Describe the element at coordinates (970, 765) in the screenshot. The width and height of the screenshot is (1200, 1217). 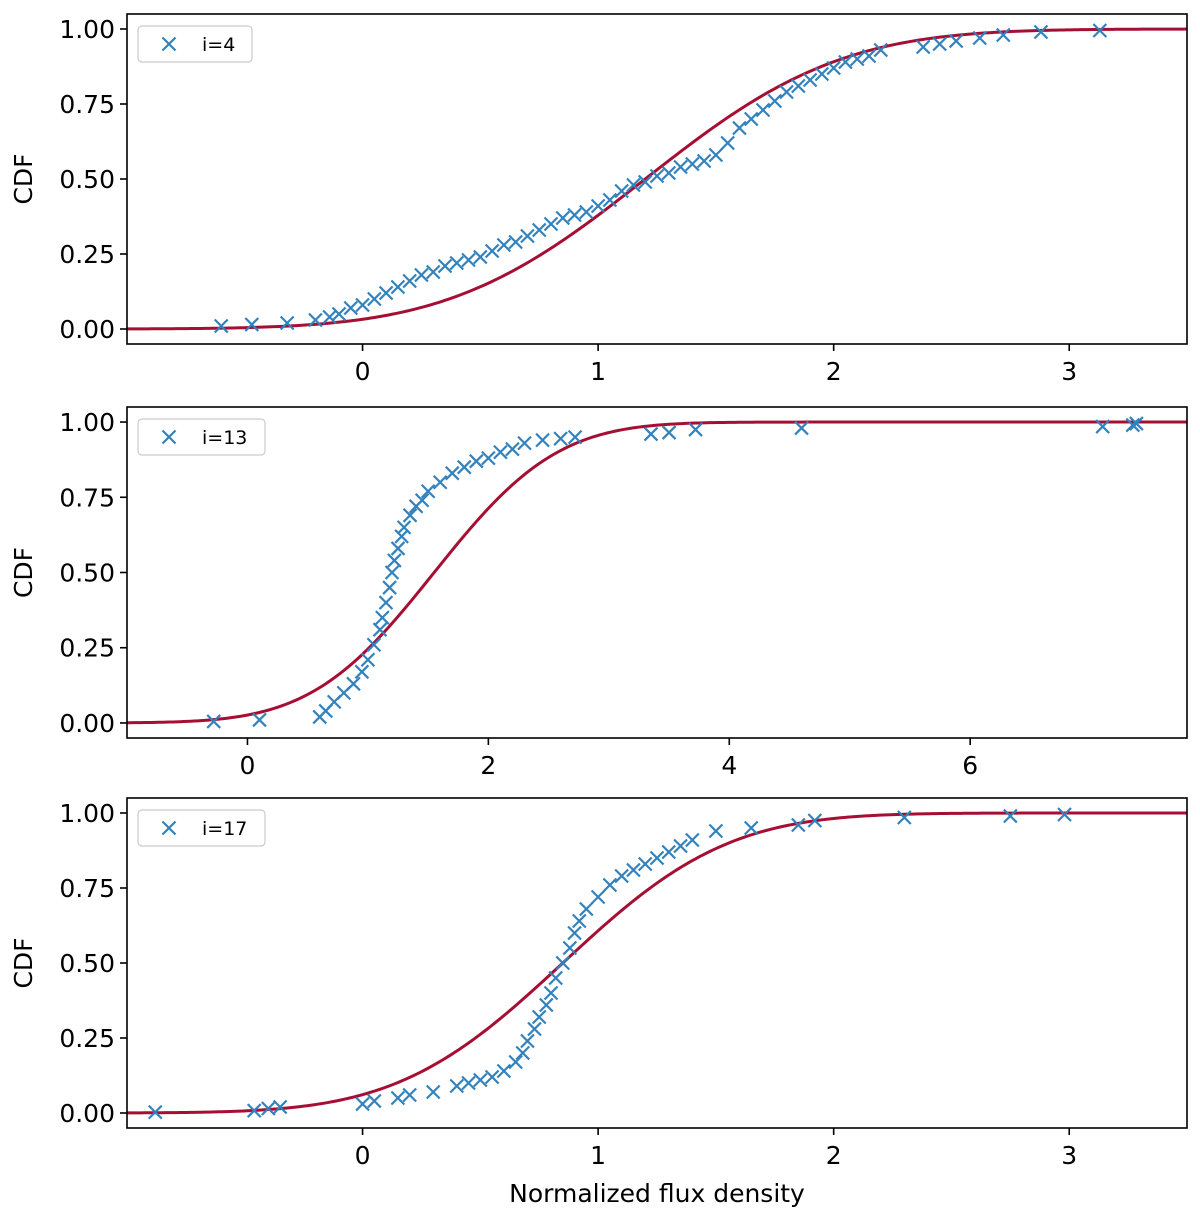
I see `x-tick-label: 6` at that location.